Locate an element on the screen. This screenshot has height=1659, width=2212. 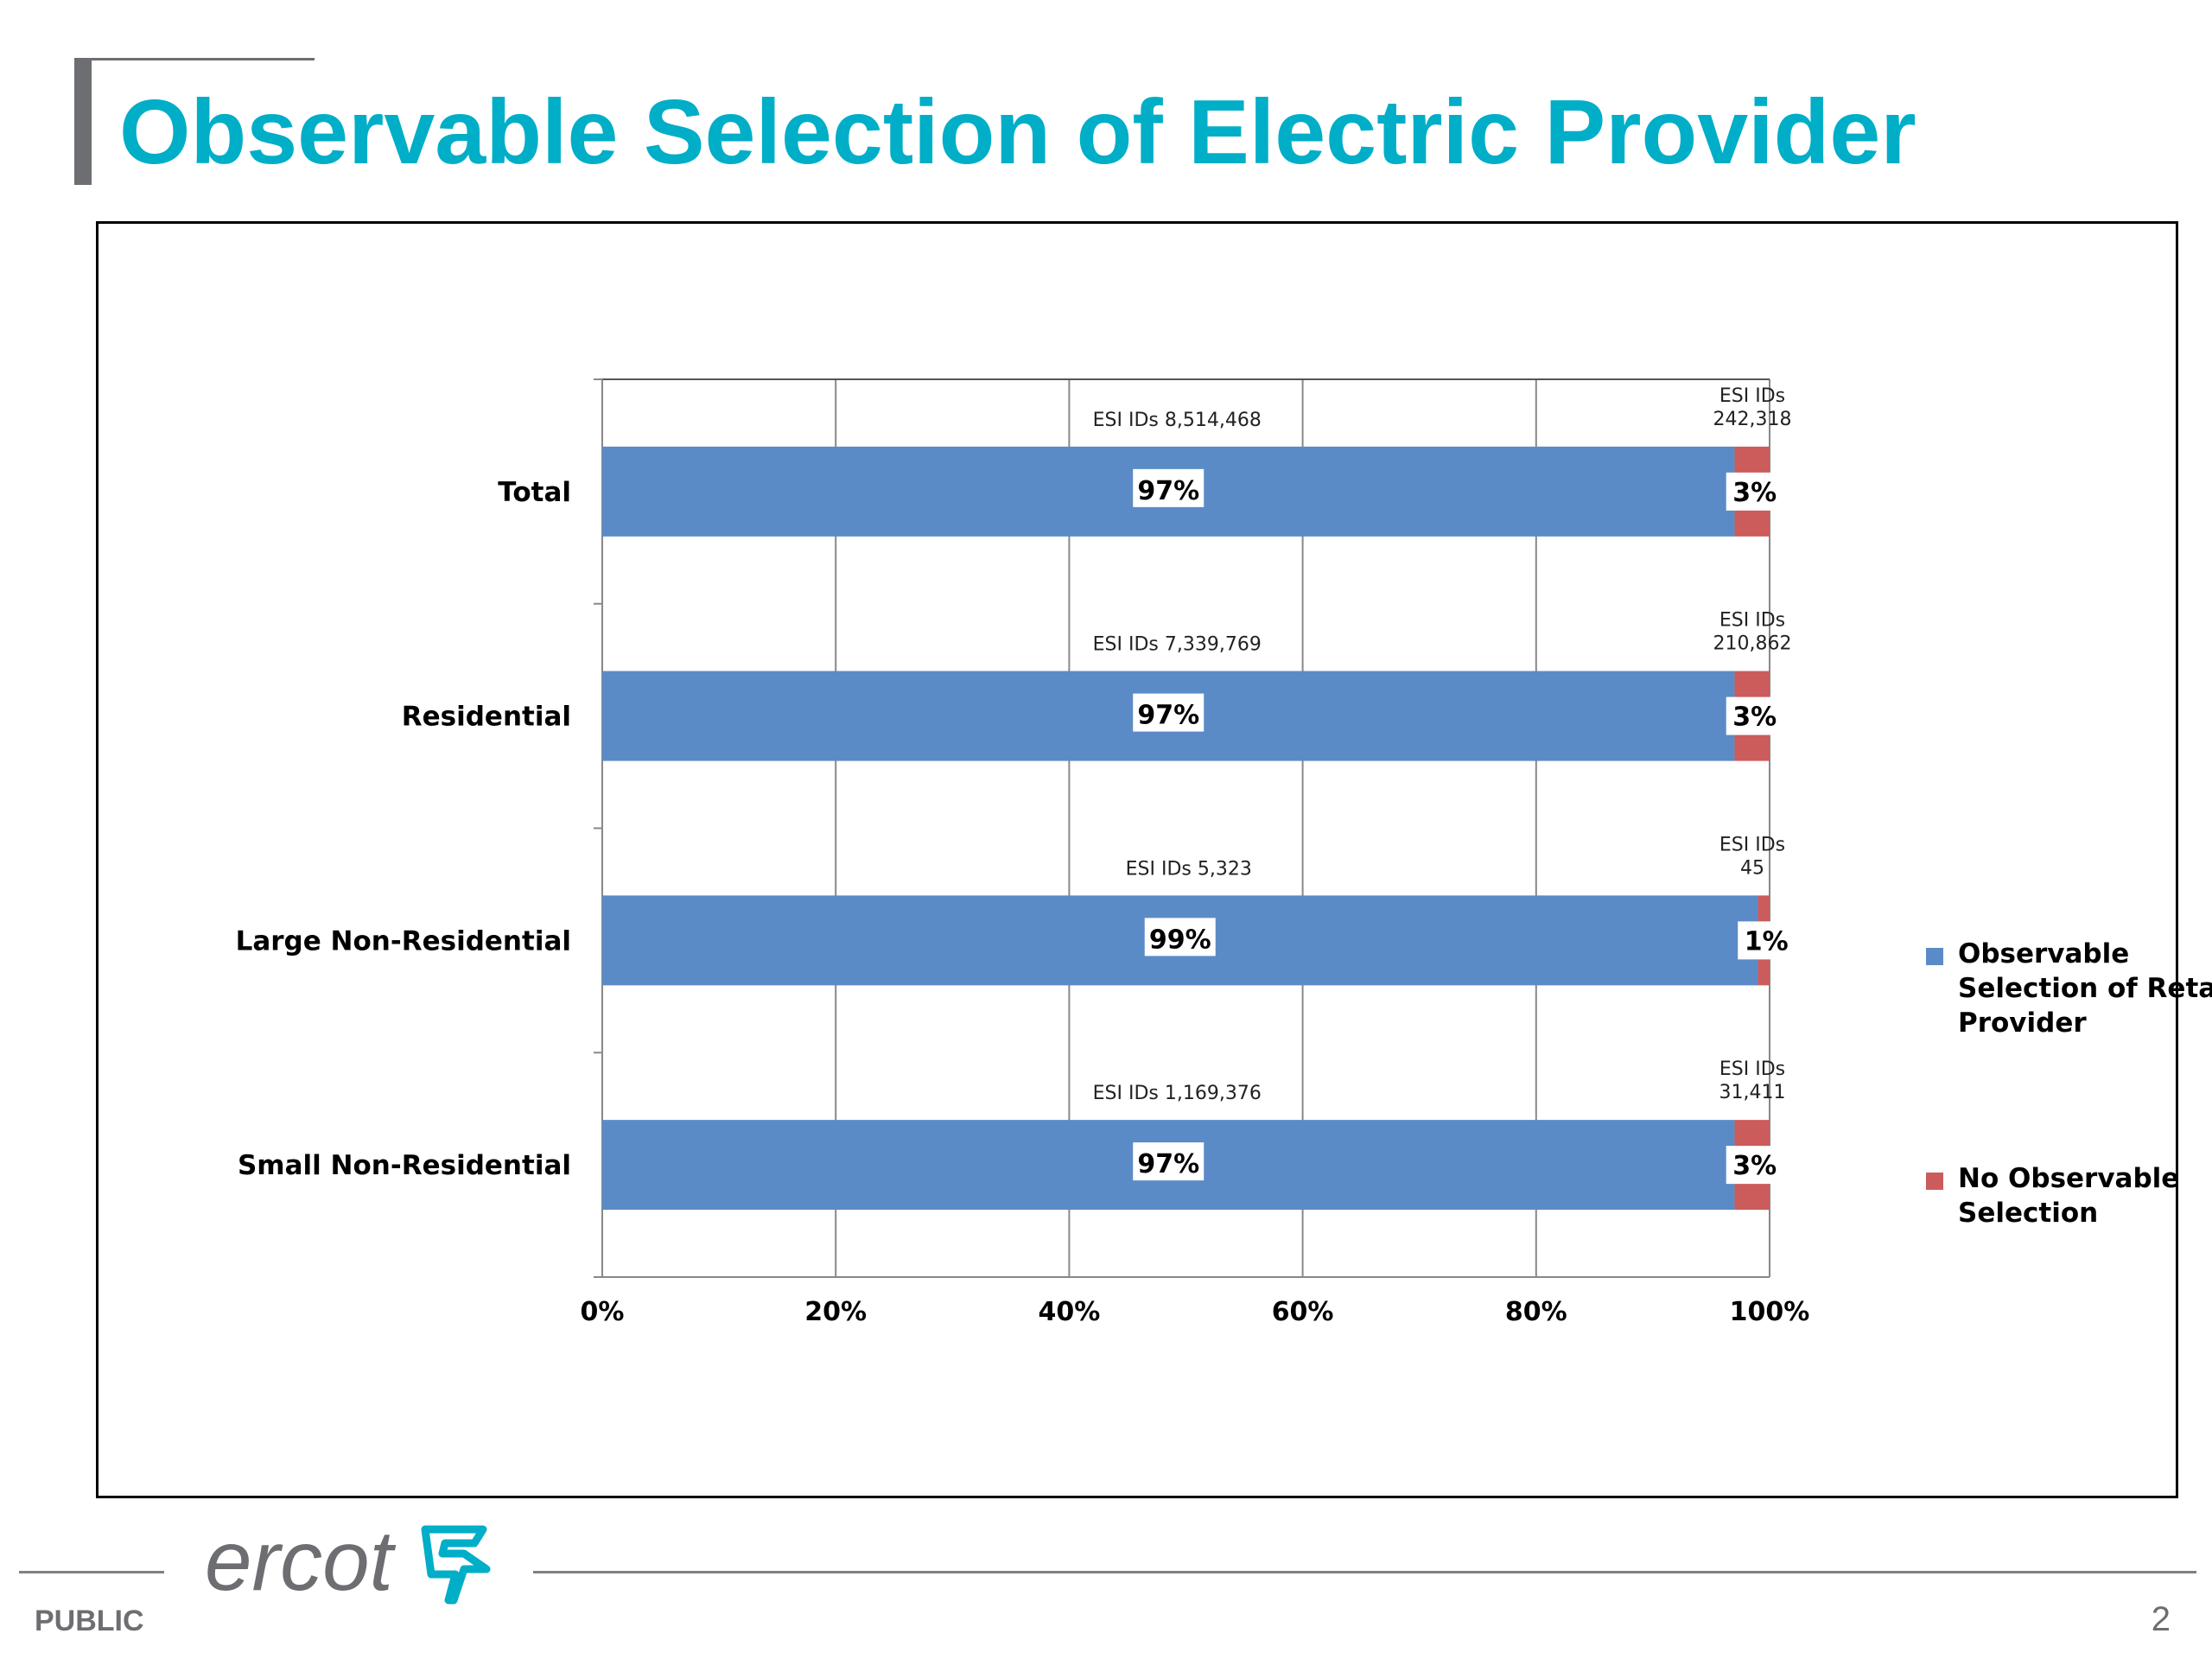
x-tick-label: 80% is located at coordinates (1536, 1312).